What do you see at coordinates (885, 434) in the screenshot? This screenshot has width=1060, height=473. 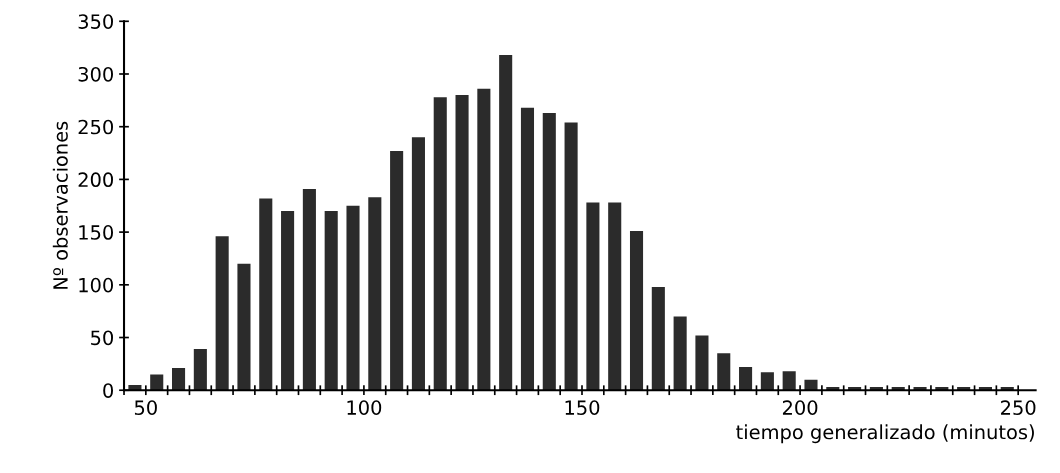 I see `x-axis-title: tiempo generalizado (minutos)` at bounding box center [885, 434].